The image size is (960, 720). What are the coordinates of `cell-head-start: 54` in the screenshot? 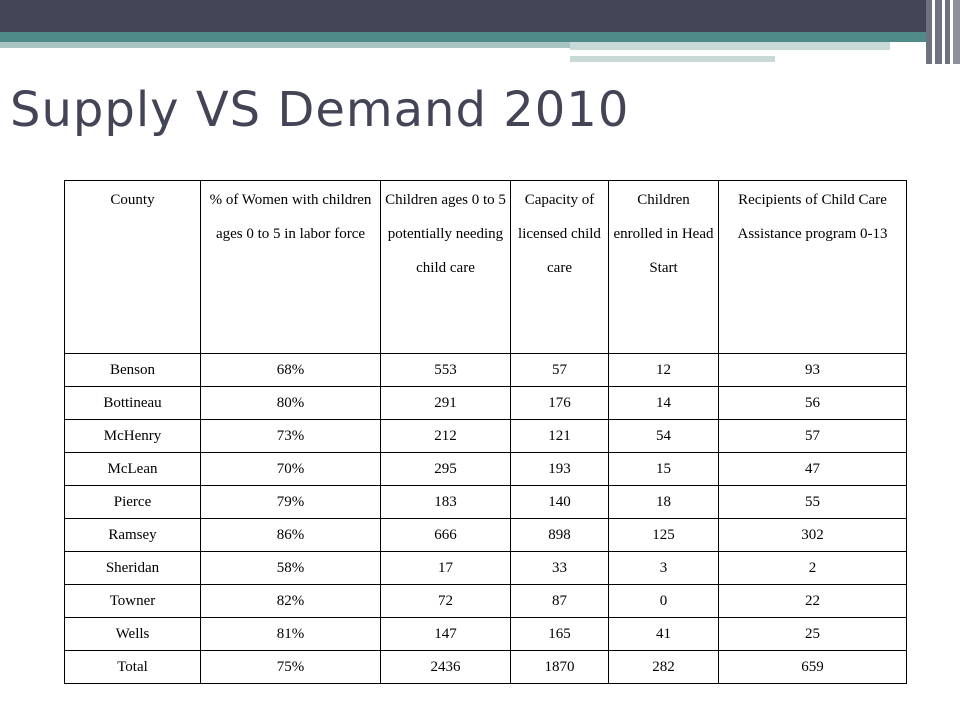 It's located at (663, 436).